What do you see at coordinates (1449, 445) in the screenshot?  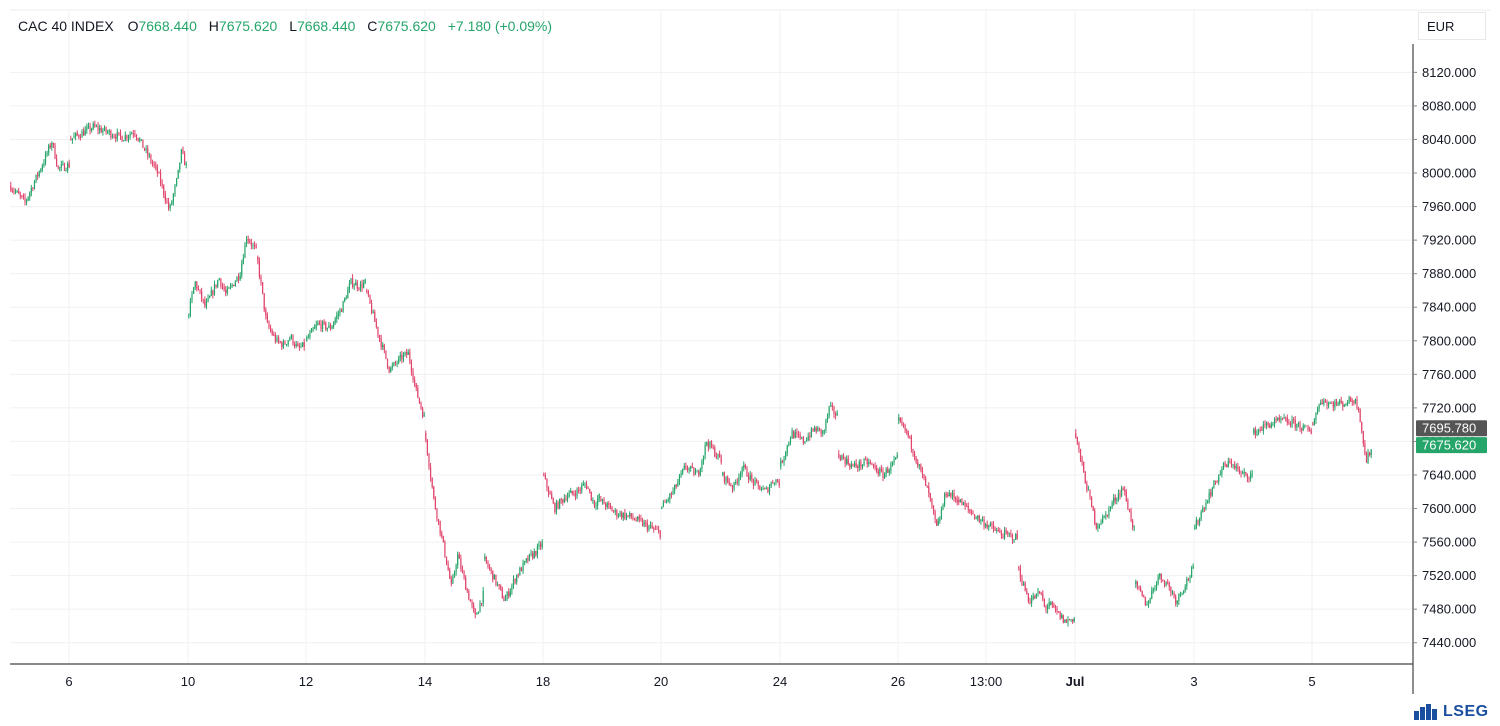 I see `last-price-label: 7675.620` at bounding box center [1449, 445].